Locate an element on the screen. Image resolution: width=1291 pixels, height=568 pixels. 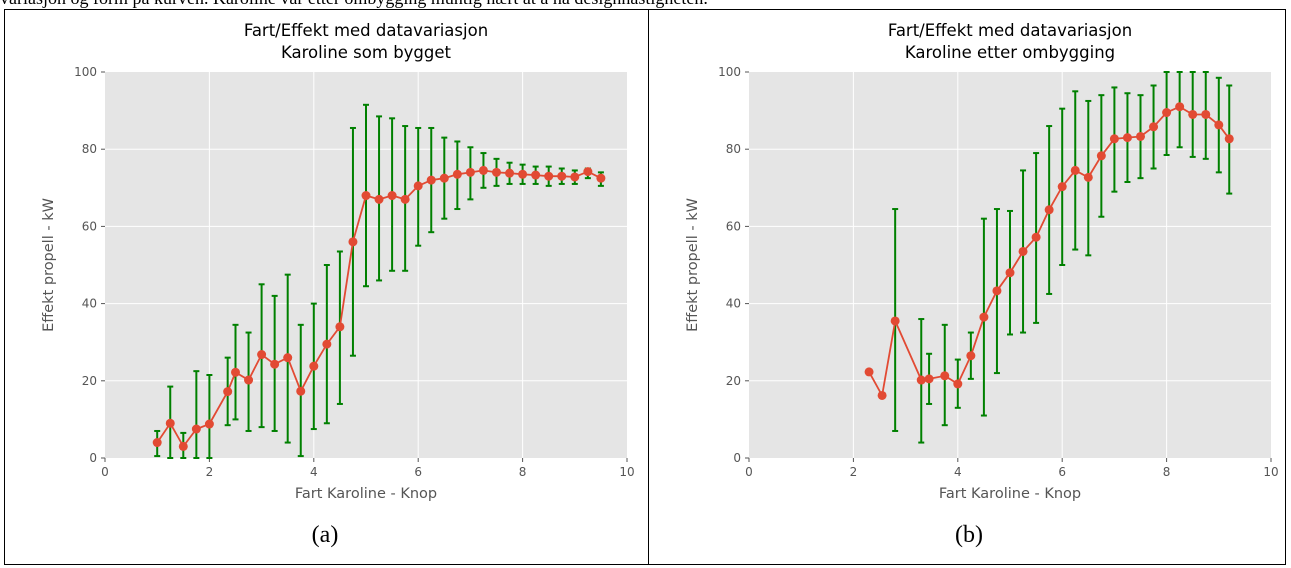
caption-b: (b) is located at coordinates (969, 535).